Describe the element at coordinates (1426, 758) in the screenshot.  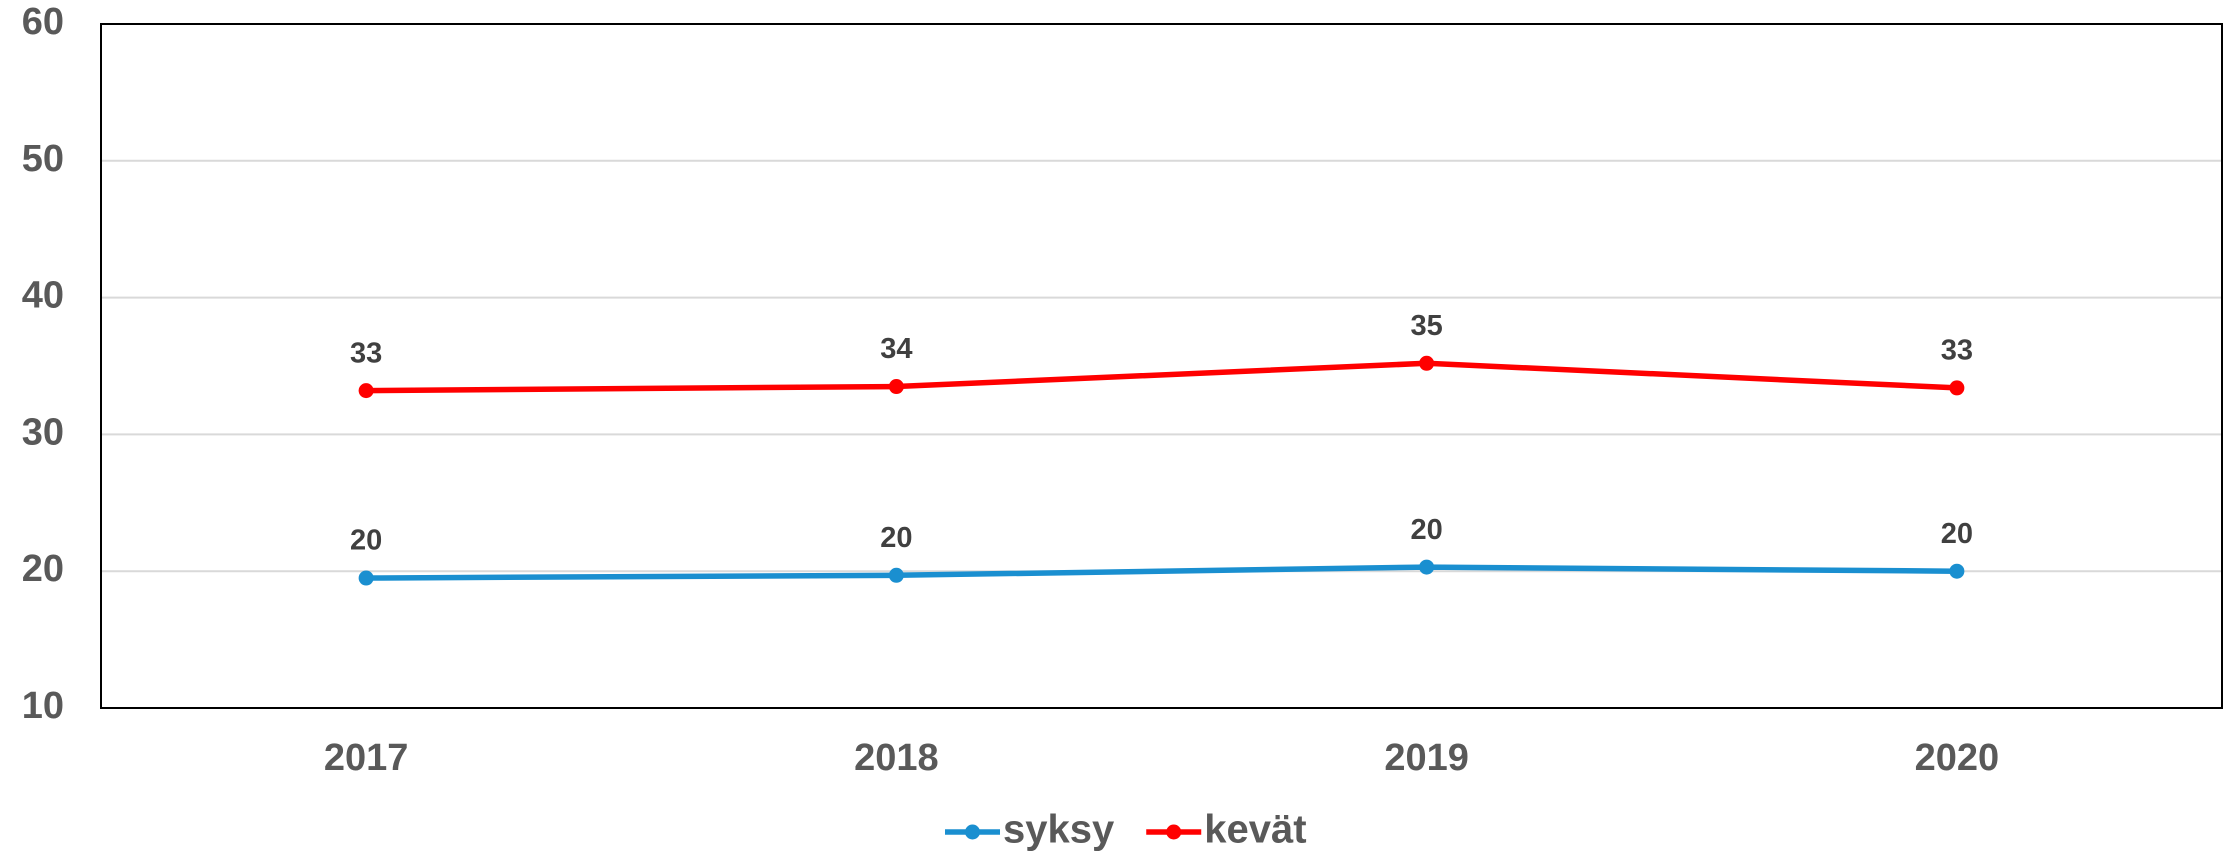
I see `x-tick-label: 2019` at that location.